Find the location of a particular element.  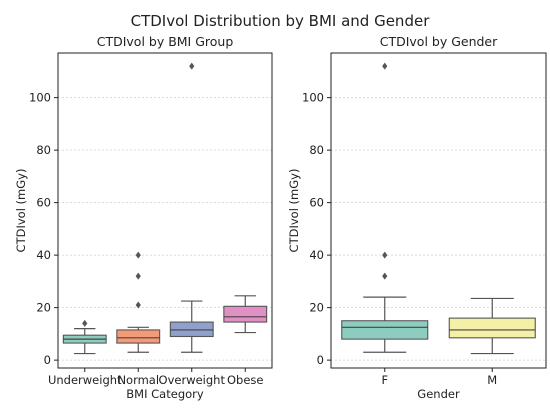

x-axis-label: Gender is located at coordinates (438, 394).